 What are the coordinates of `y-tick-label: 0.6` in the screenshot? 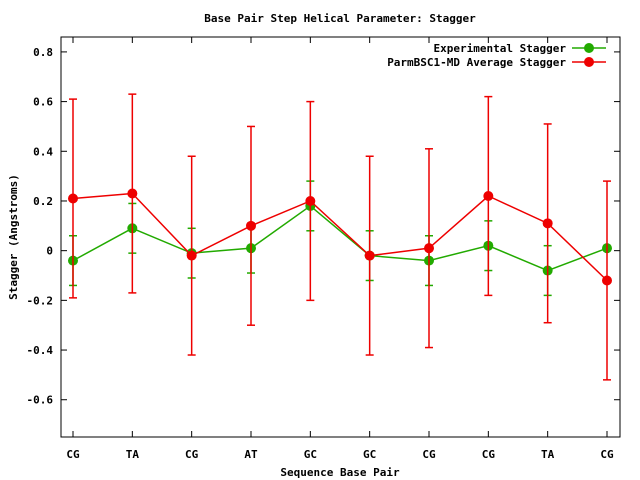 It's located at (43, 102).